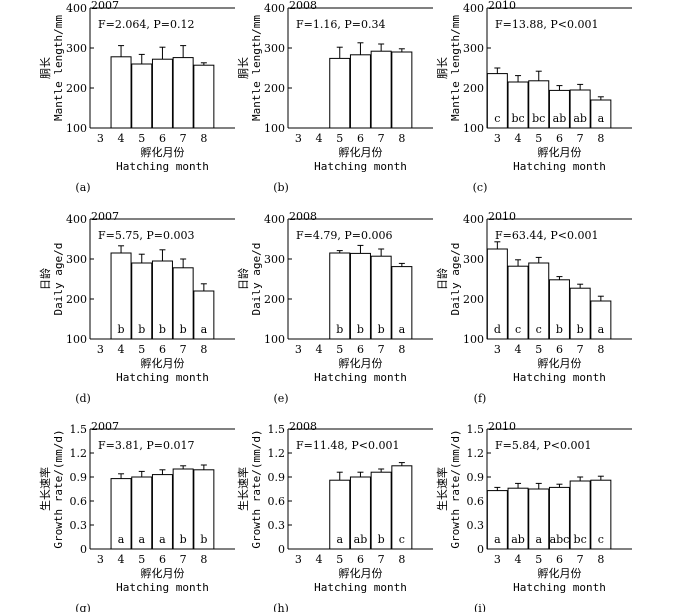 This screenshot has width=700, height=612. What do you see at coordinates (105, 216) in the screenshot?
I see `panel-year: 2007` at bounding box center [105, 216].